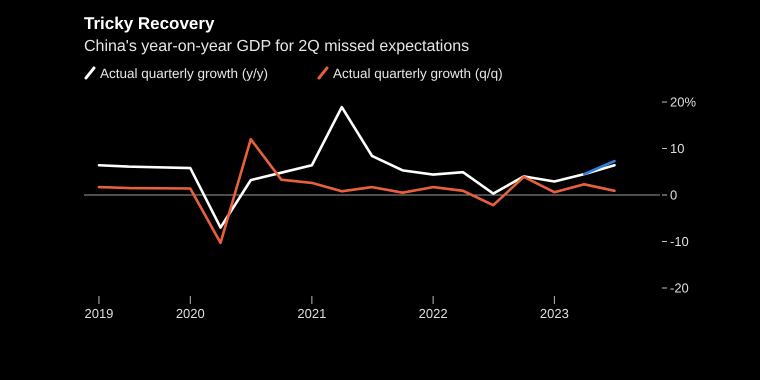 The width and height of the screenshot is (760, 380). Describe the element at coordinates (433, 314) in the screenshot. I see `x-tick-label: 2022` at that location.